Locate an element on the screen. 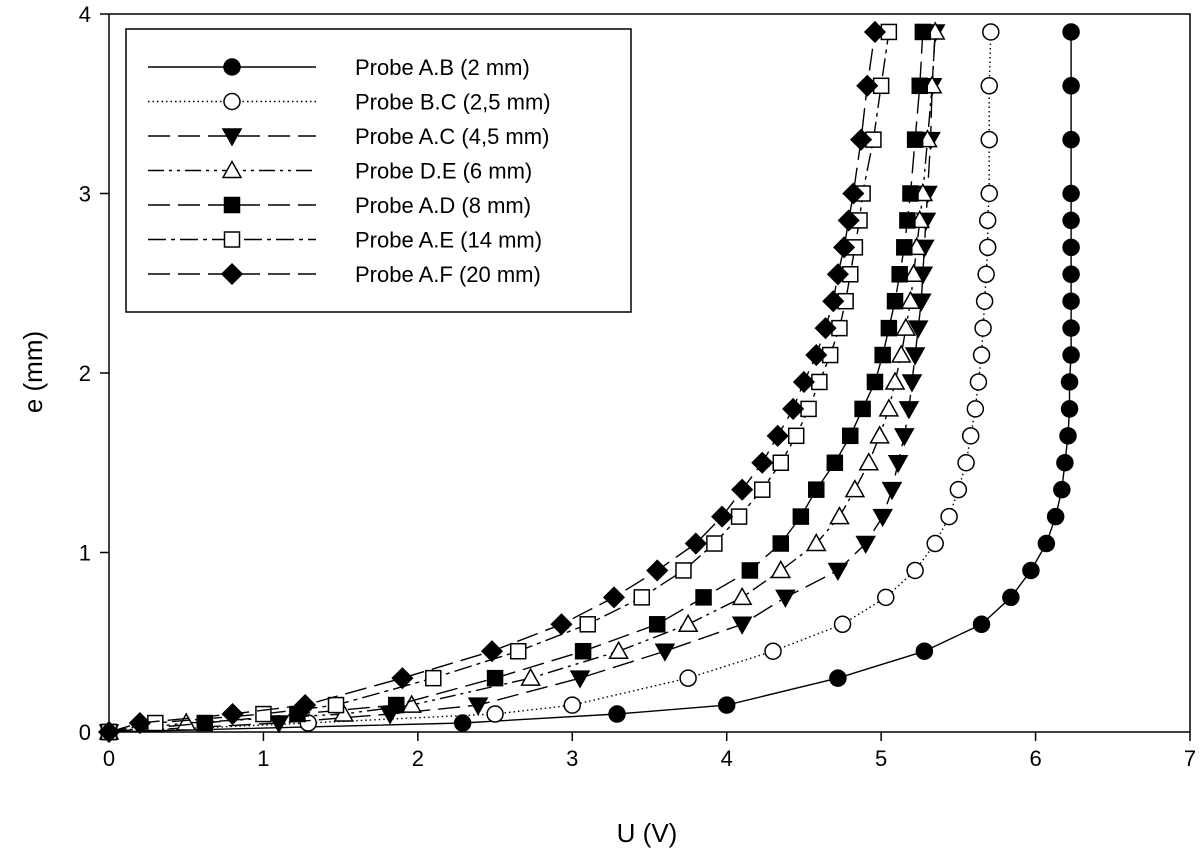 The width and height of the screenshot is (1200, 858). legend-item: Probe A.D (8 mm) is located at coordinates (339, 205).